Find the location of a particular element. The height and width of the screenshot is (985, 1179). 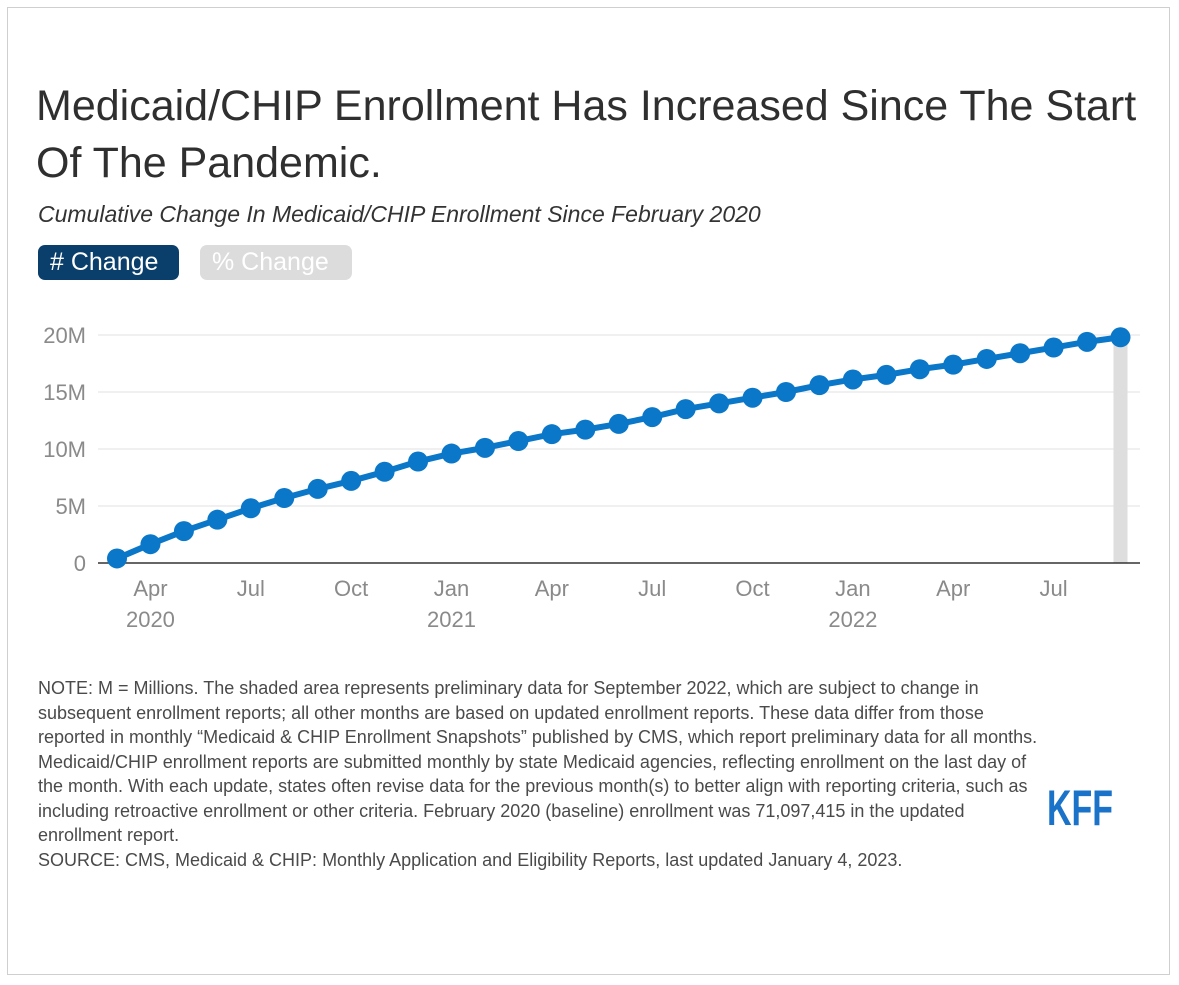

y-tick-label: 20M is located at coordinates (64, 335).